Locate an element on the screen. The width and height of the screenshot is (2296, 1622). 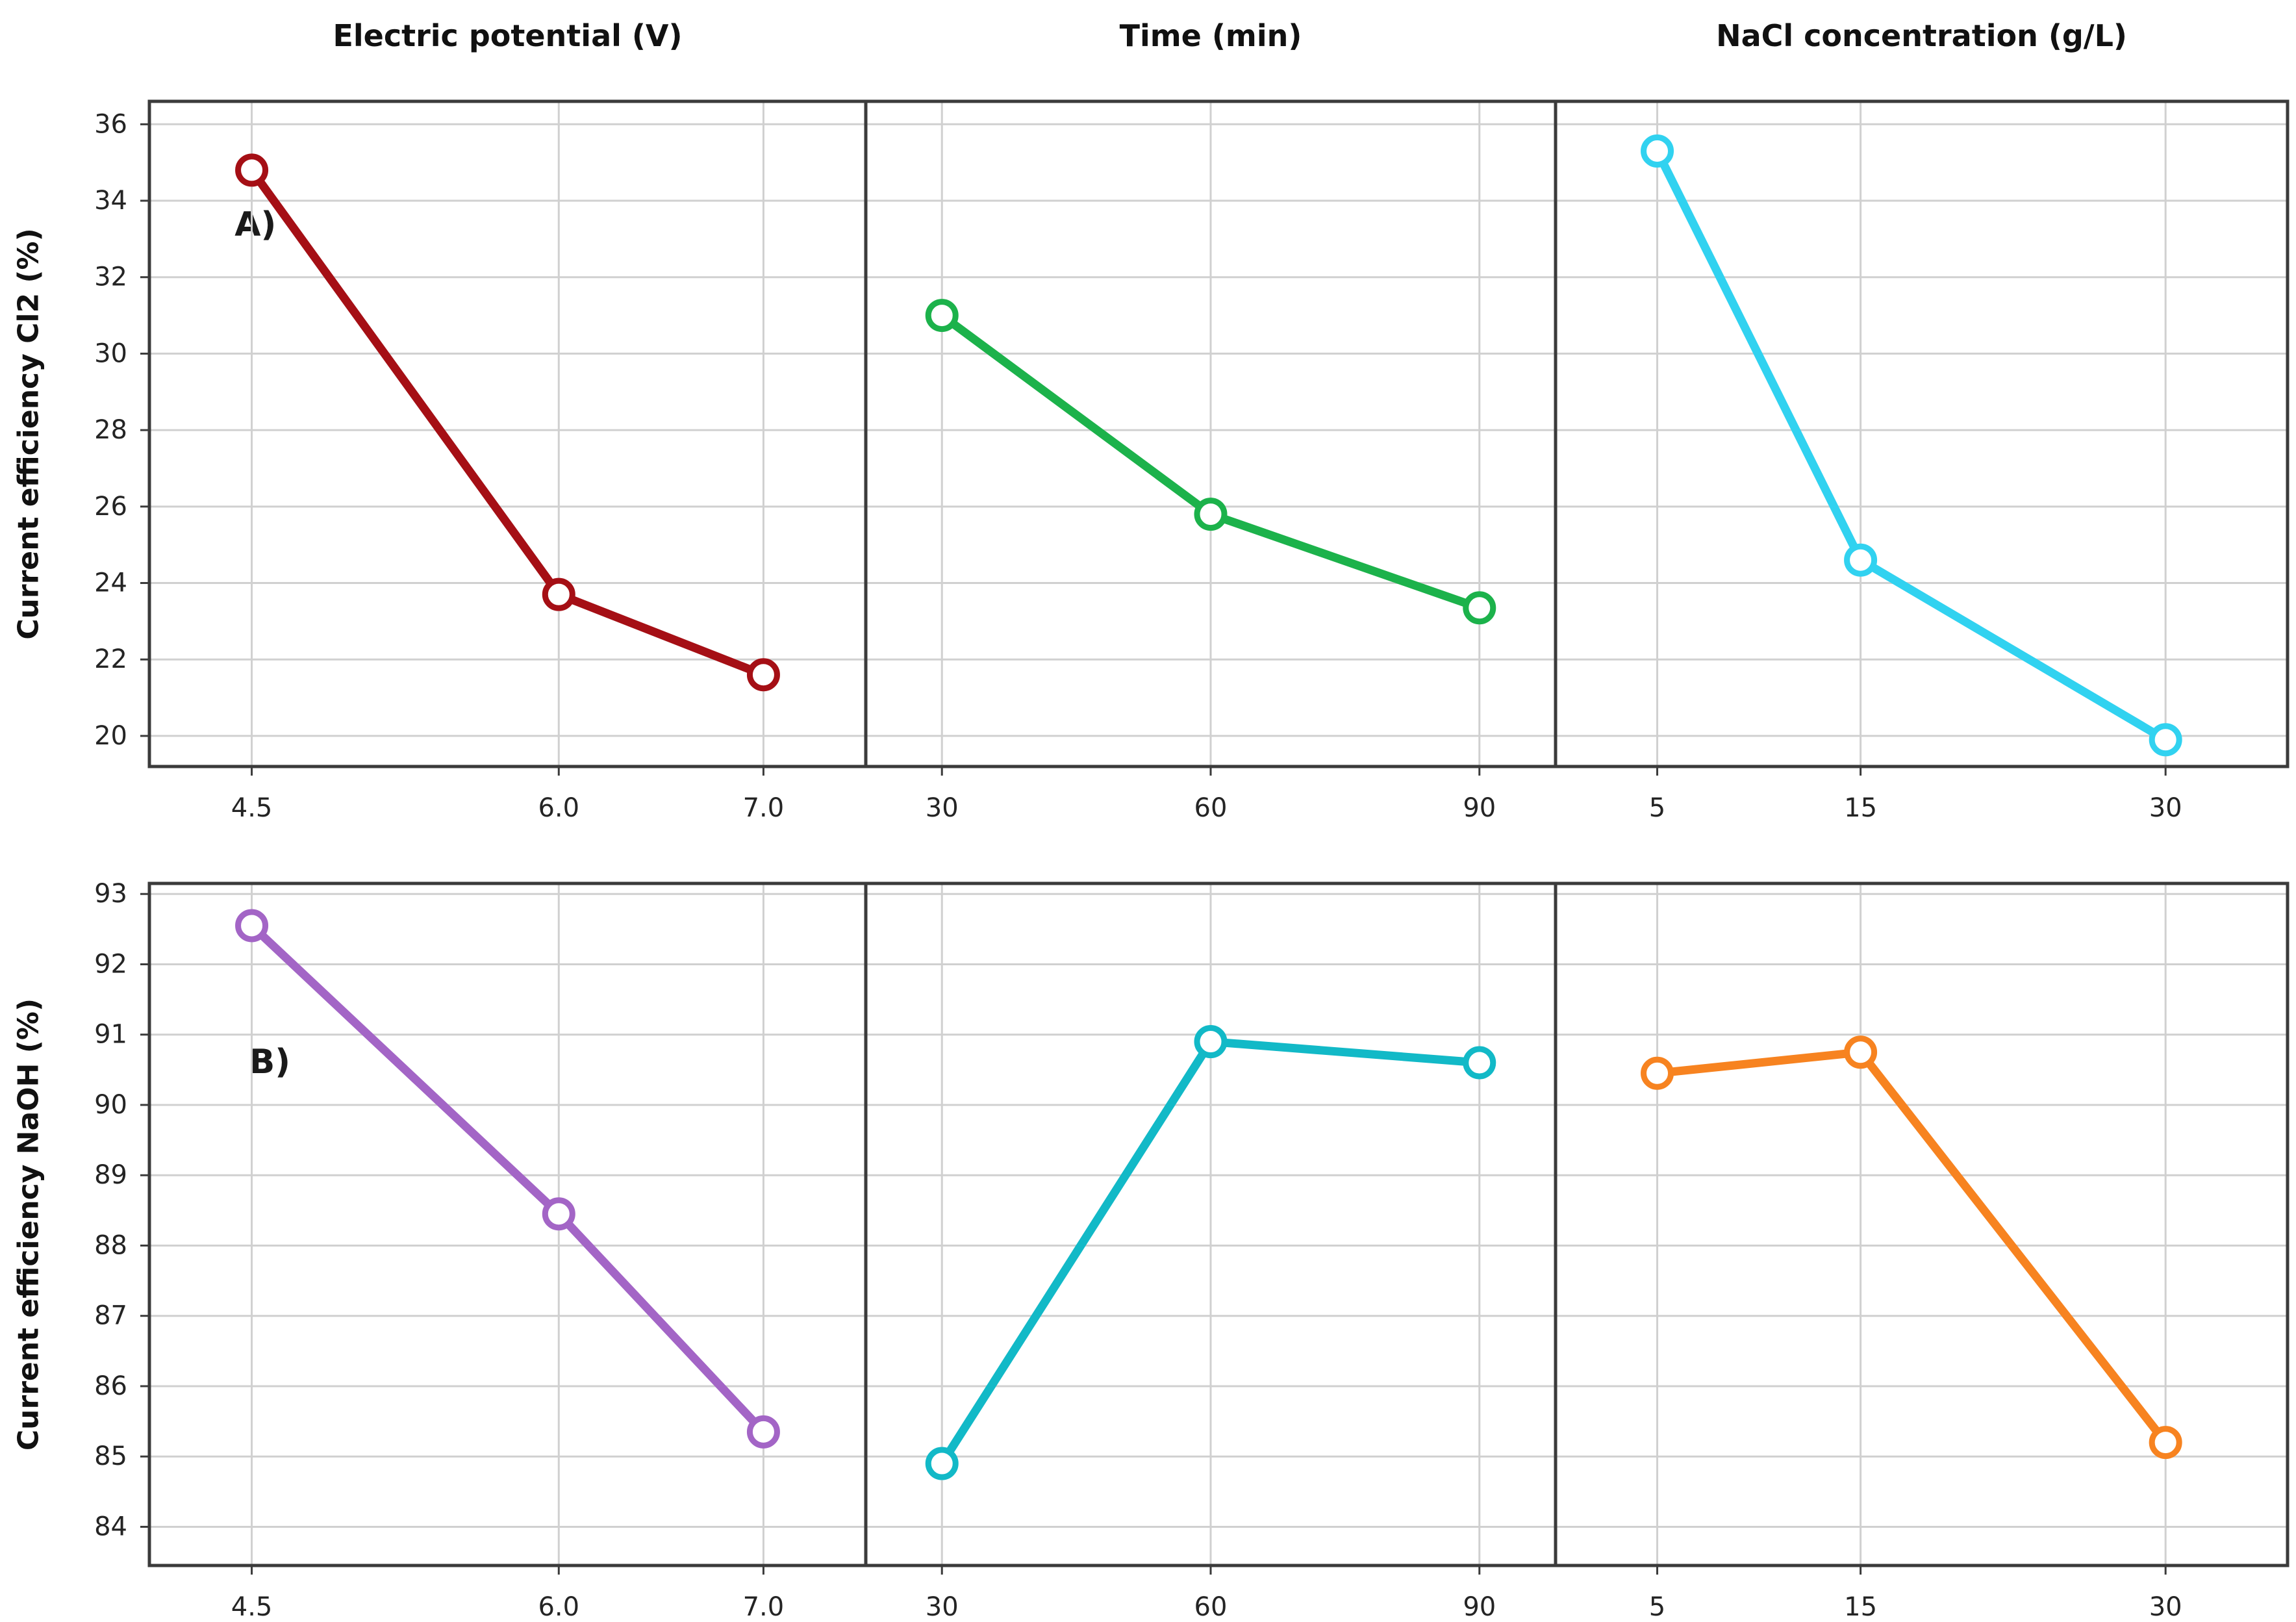
y-tick-label: 91 is located at coordinates (110, 1035).